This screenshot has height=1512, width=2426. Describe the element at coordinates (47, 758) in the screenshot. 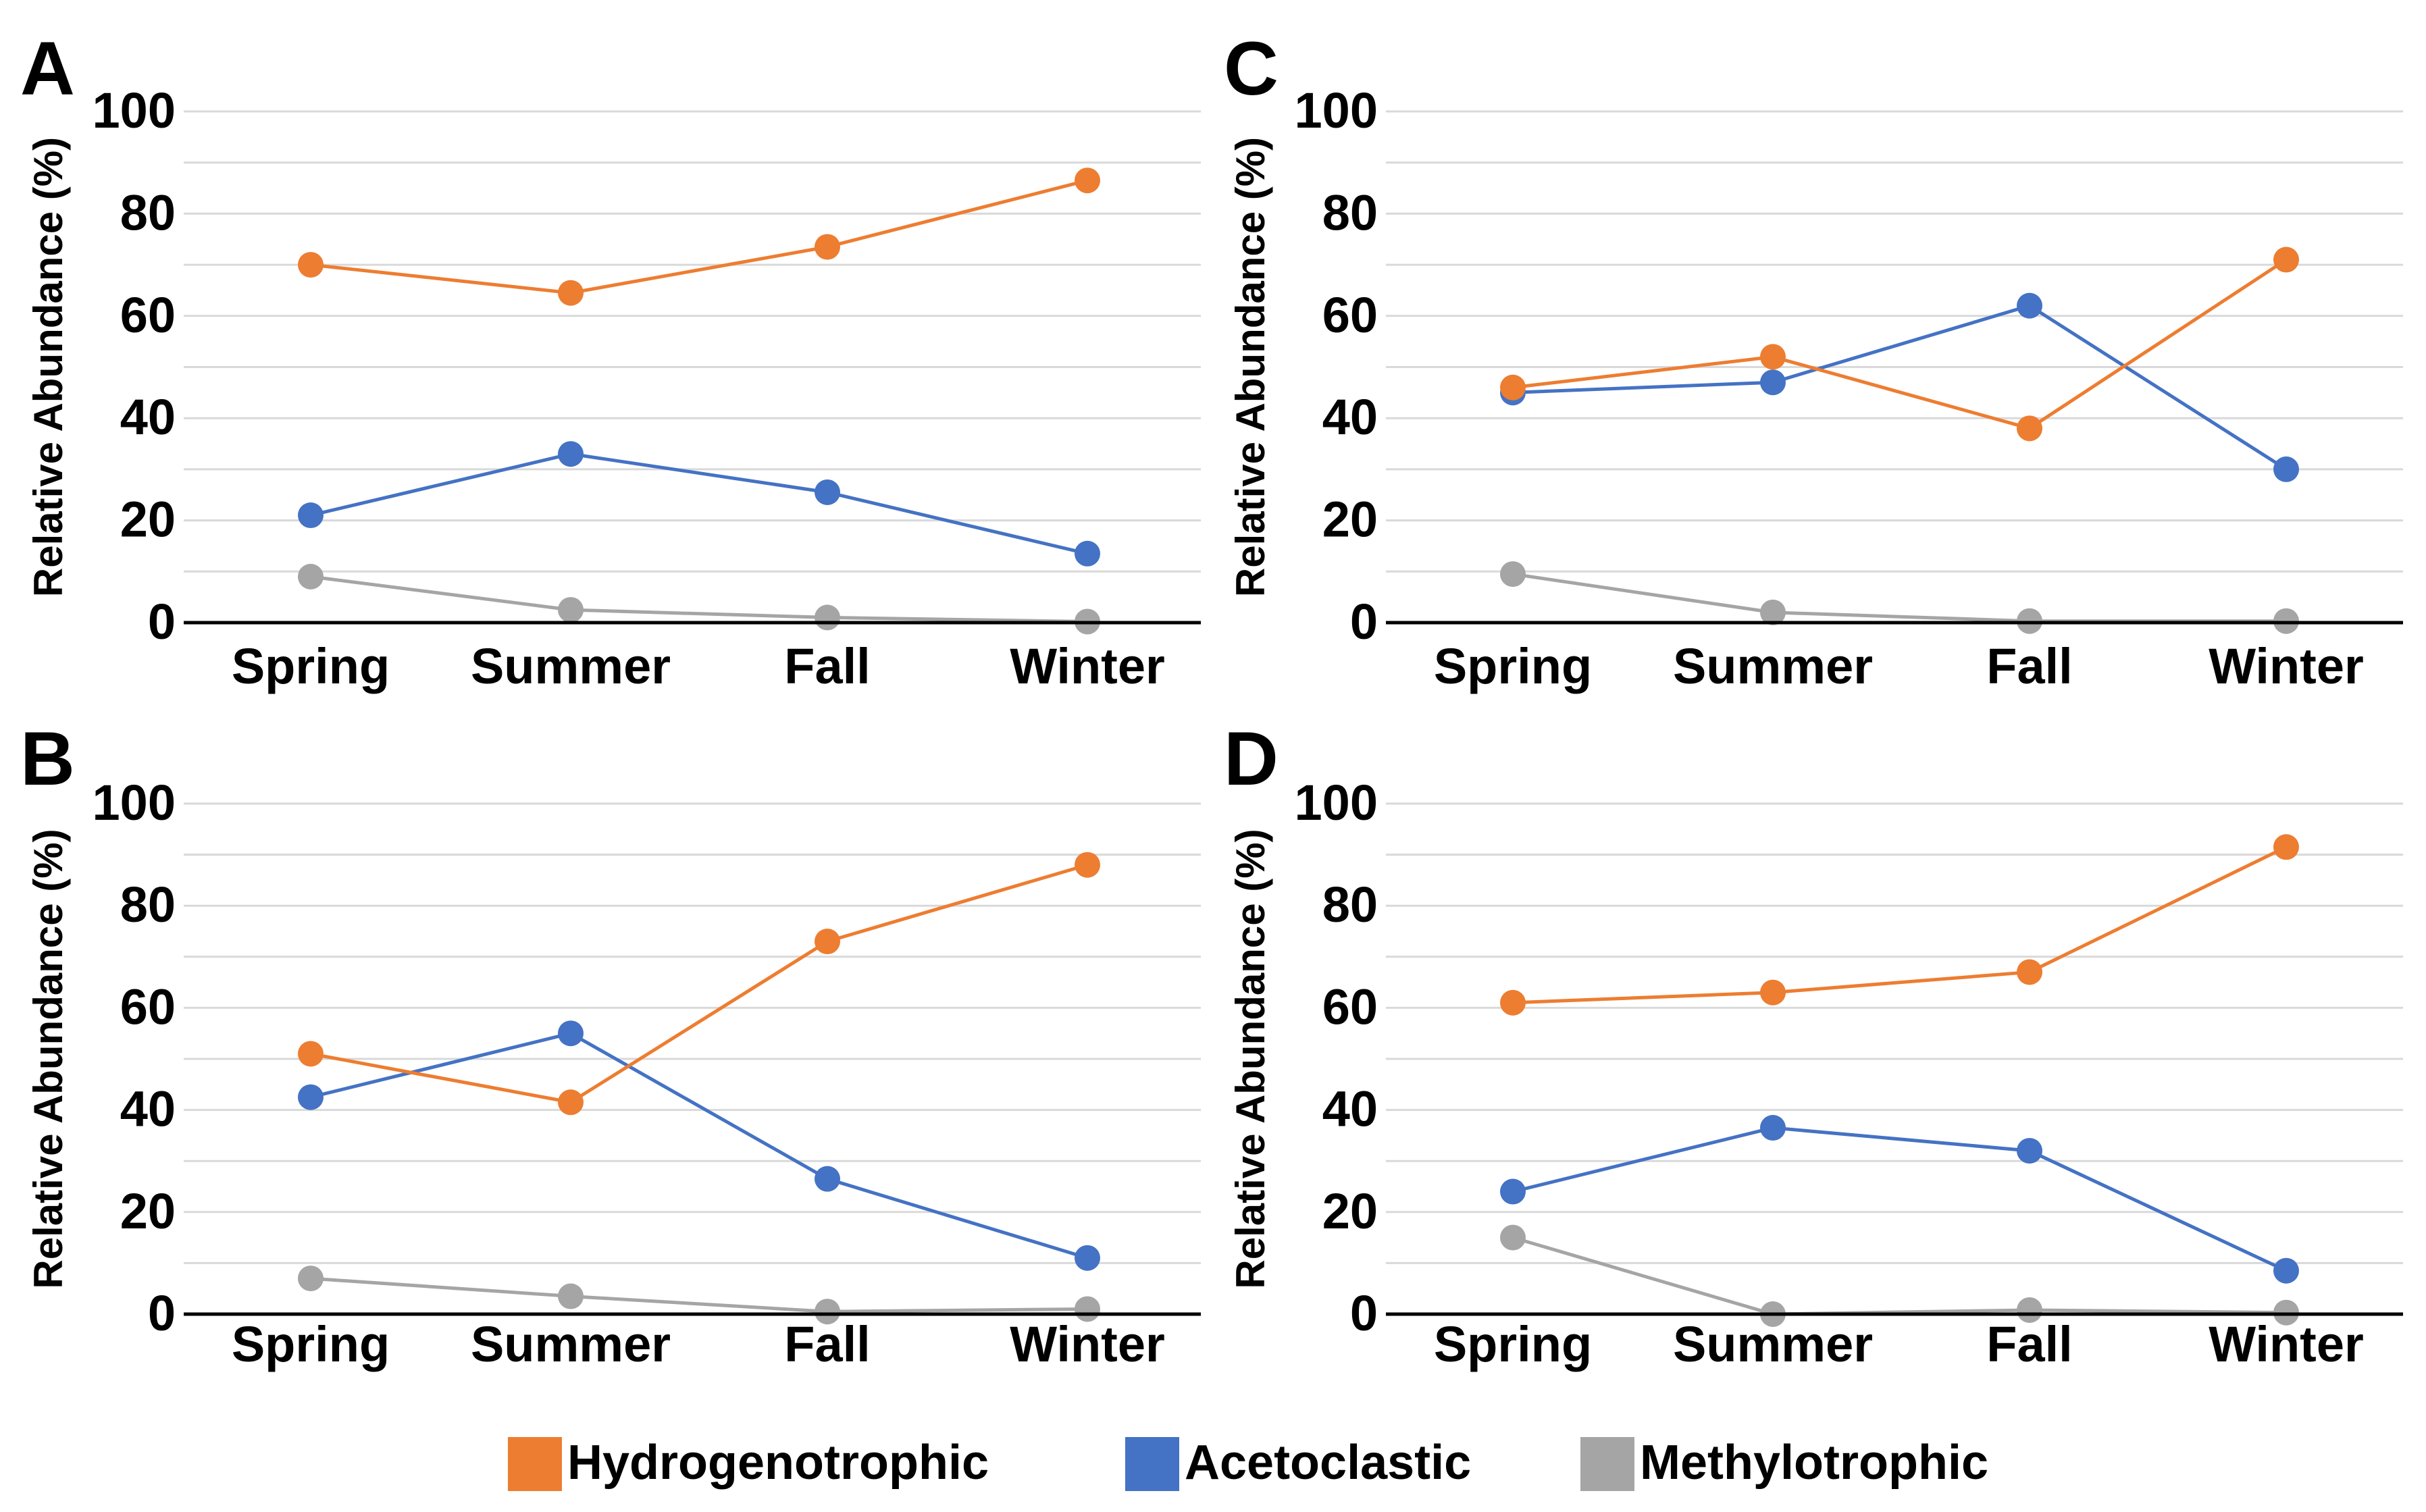

I see `panel-letter: B` at that location.